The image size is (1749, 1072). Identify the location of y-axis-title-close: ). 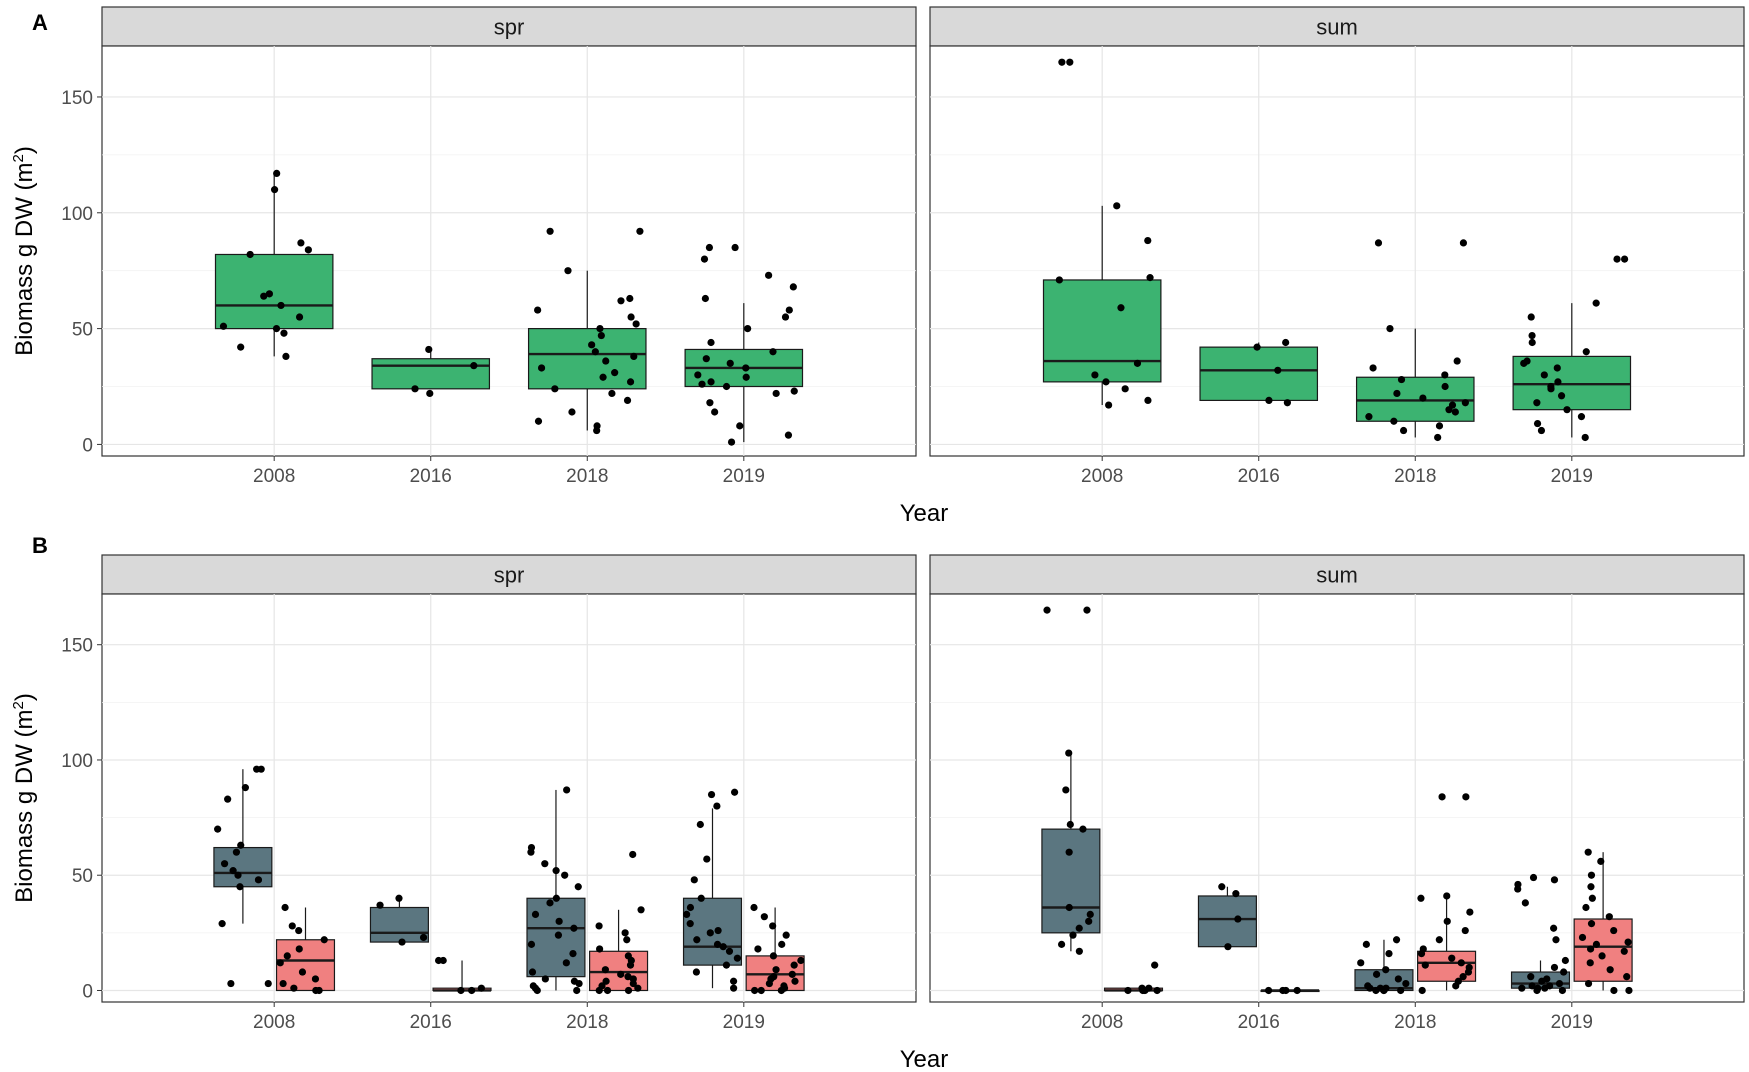
(24, 150).